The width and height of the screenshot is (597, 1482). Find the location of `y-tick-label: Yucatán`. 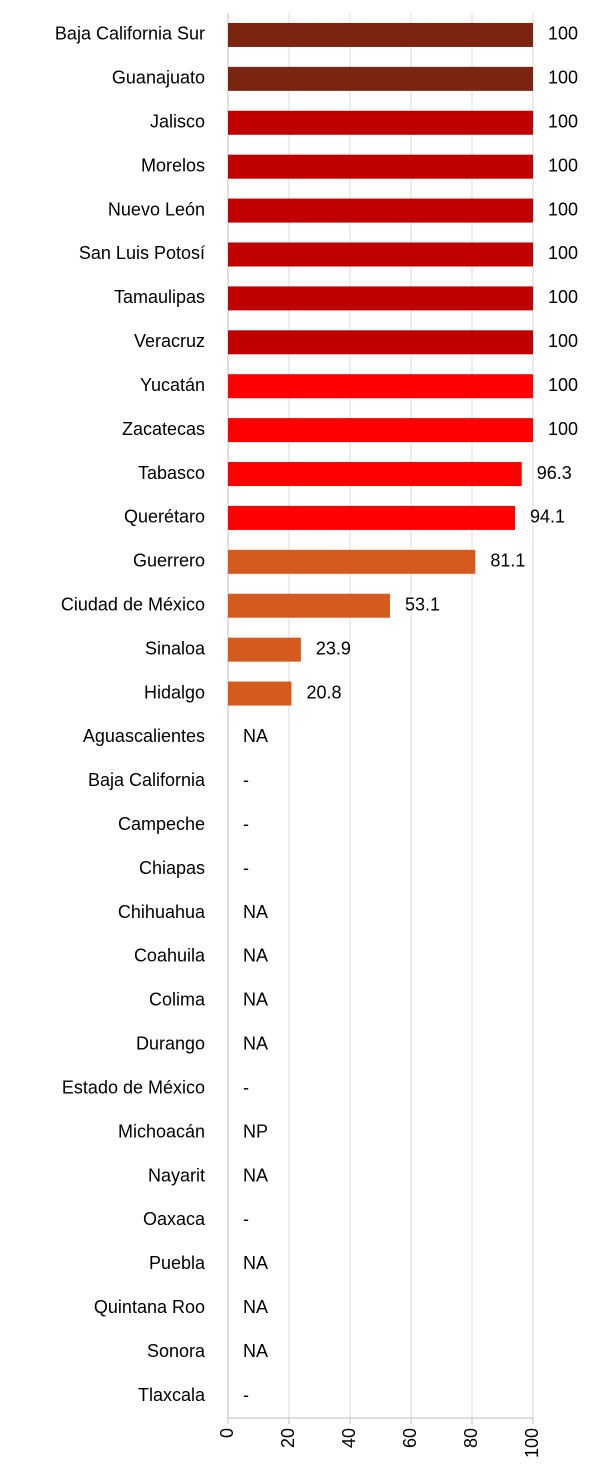

y-tick-label: Yucatán is located at coordinates (172, 385).